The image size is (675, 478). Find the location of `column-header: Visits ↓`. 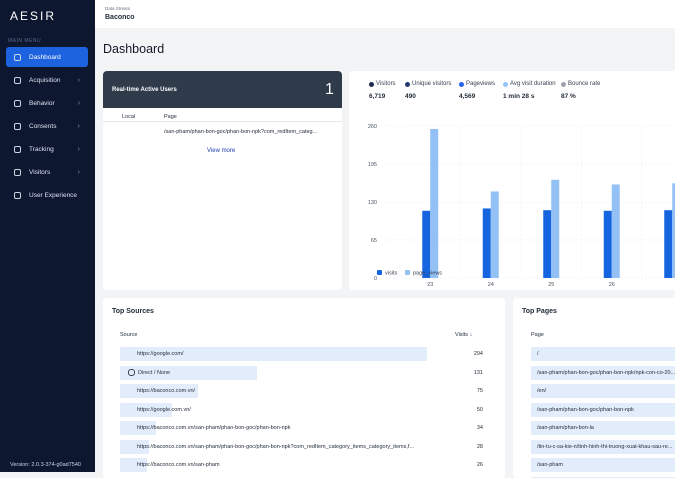

column-header: Visits ↓ is located at coordinates (463, 335).